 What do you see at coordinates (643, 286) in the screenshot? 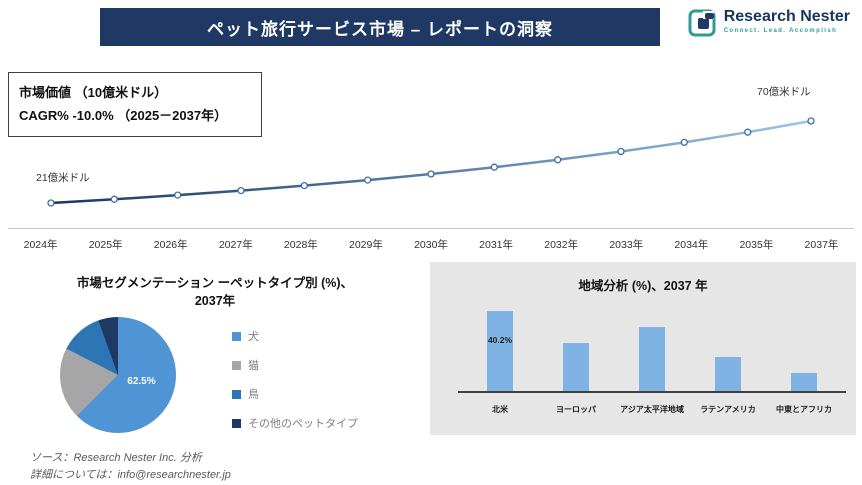
I see `regional-analysis-title: 地域分析 (%)、2037 年` at bounding box center [643, 286].